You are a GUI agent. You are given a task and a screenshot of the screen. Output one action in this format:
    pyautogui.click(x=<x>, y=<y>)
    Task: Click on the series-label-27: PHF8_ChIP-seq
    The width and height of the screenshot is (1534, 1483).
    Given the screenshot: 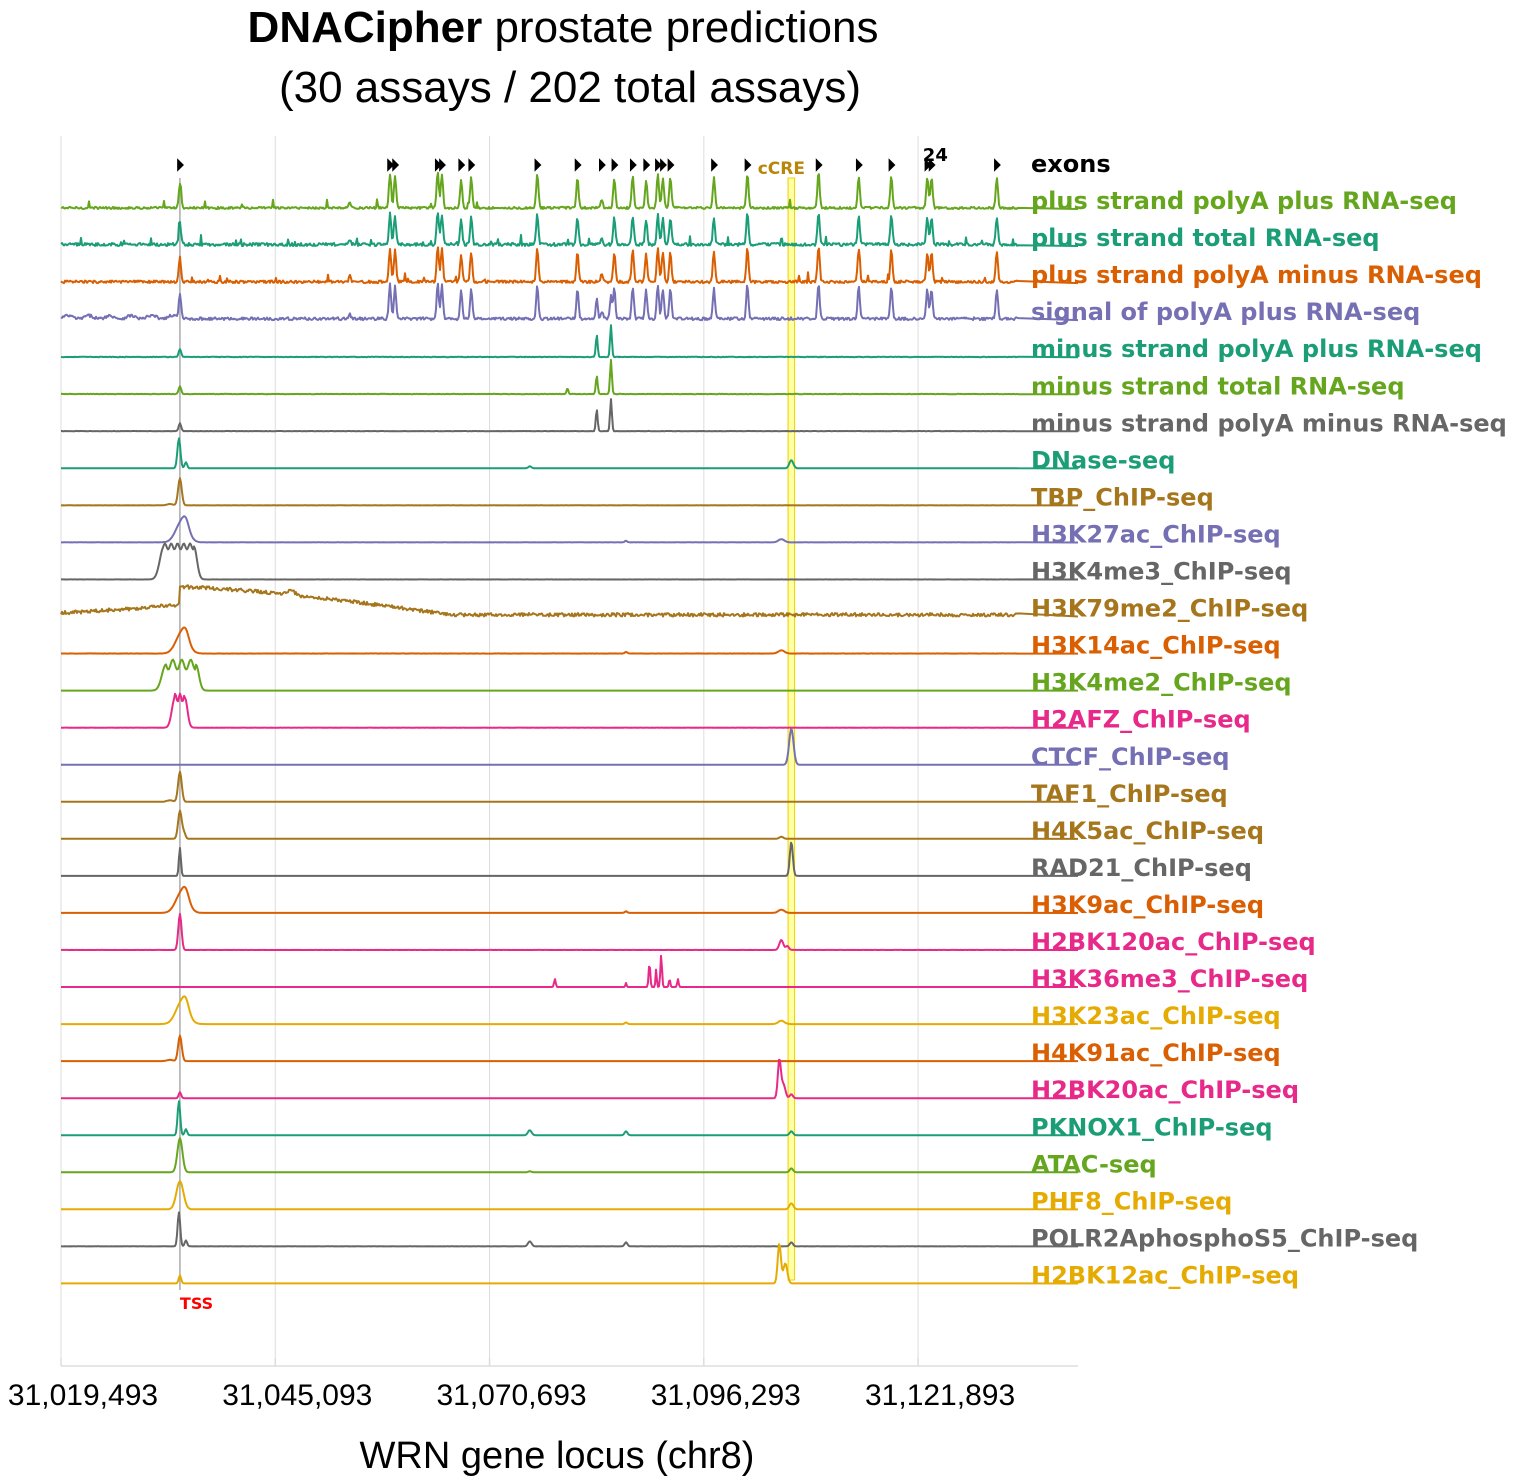 What is the action you would take?
    pyautogui.click(x=1131, y=1201)
    